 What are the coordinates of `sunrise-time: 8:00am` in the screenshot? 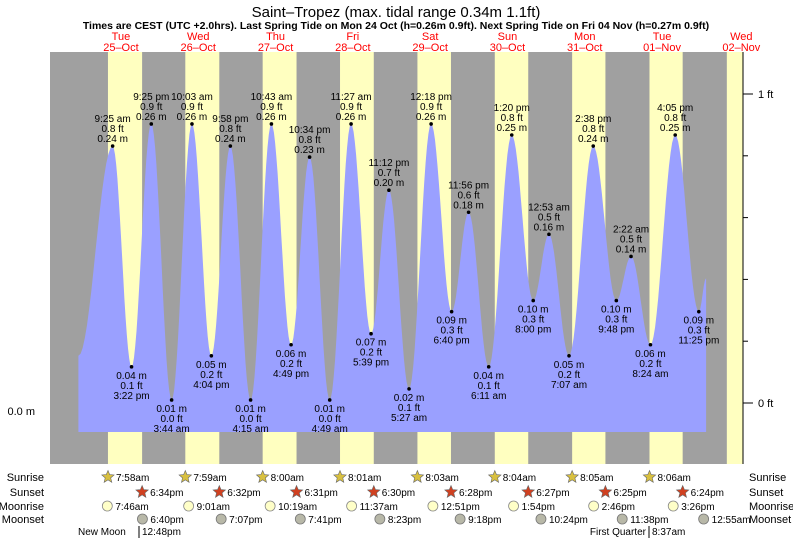 It's located at (287, 478).